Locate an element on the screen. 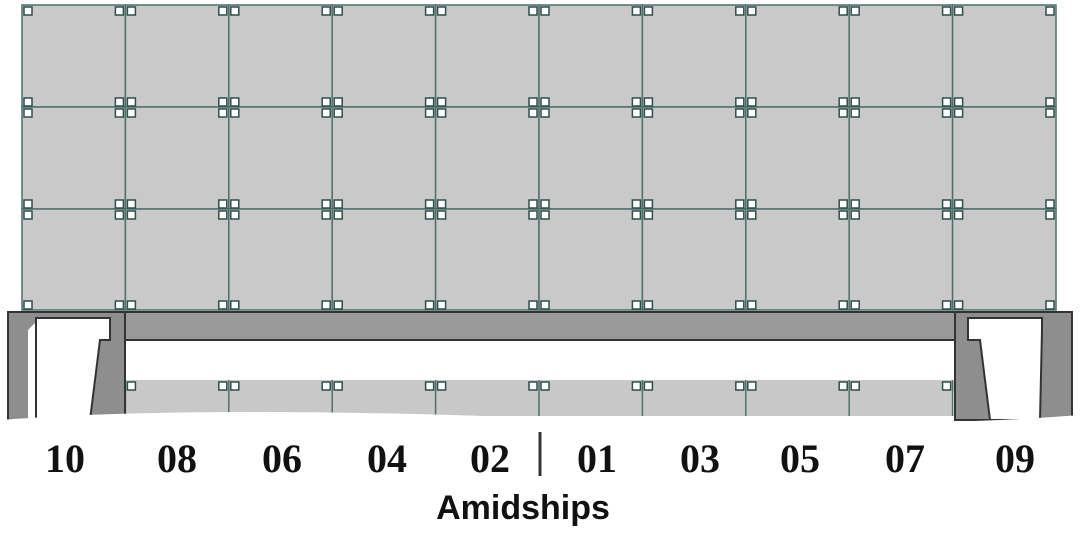 Image resolution: width=1080 pixels, height=533 pixels. port-gap is located at coordinates (34, 369).